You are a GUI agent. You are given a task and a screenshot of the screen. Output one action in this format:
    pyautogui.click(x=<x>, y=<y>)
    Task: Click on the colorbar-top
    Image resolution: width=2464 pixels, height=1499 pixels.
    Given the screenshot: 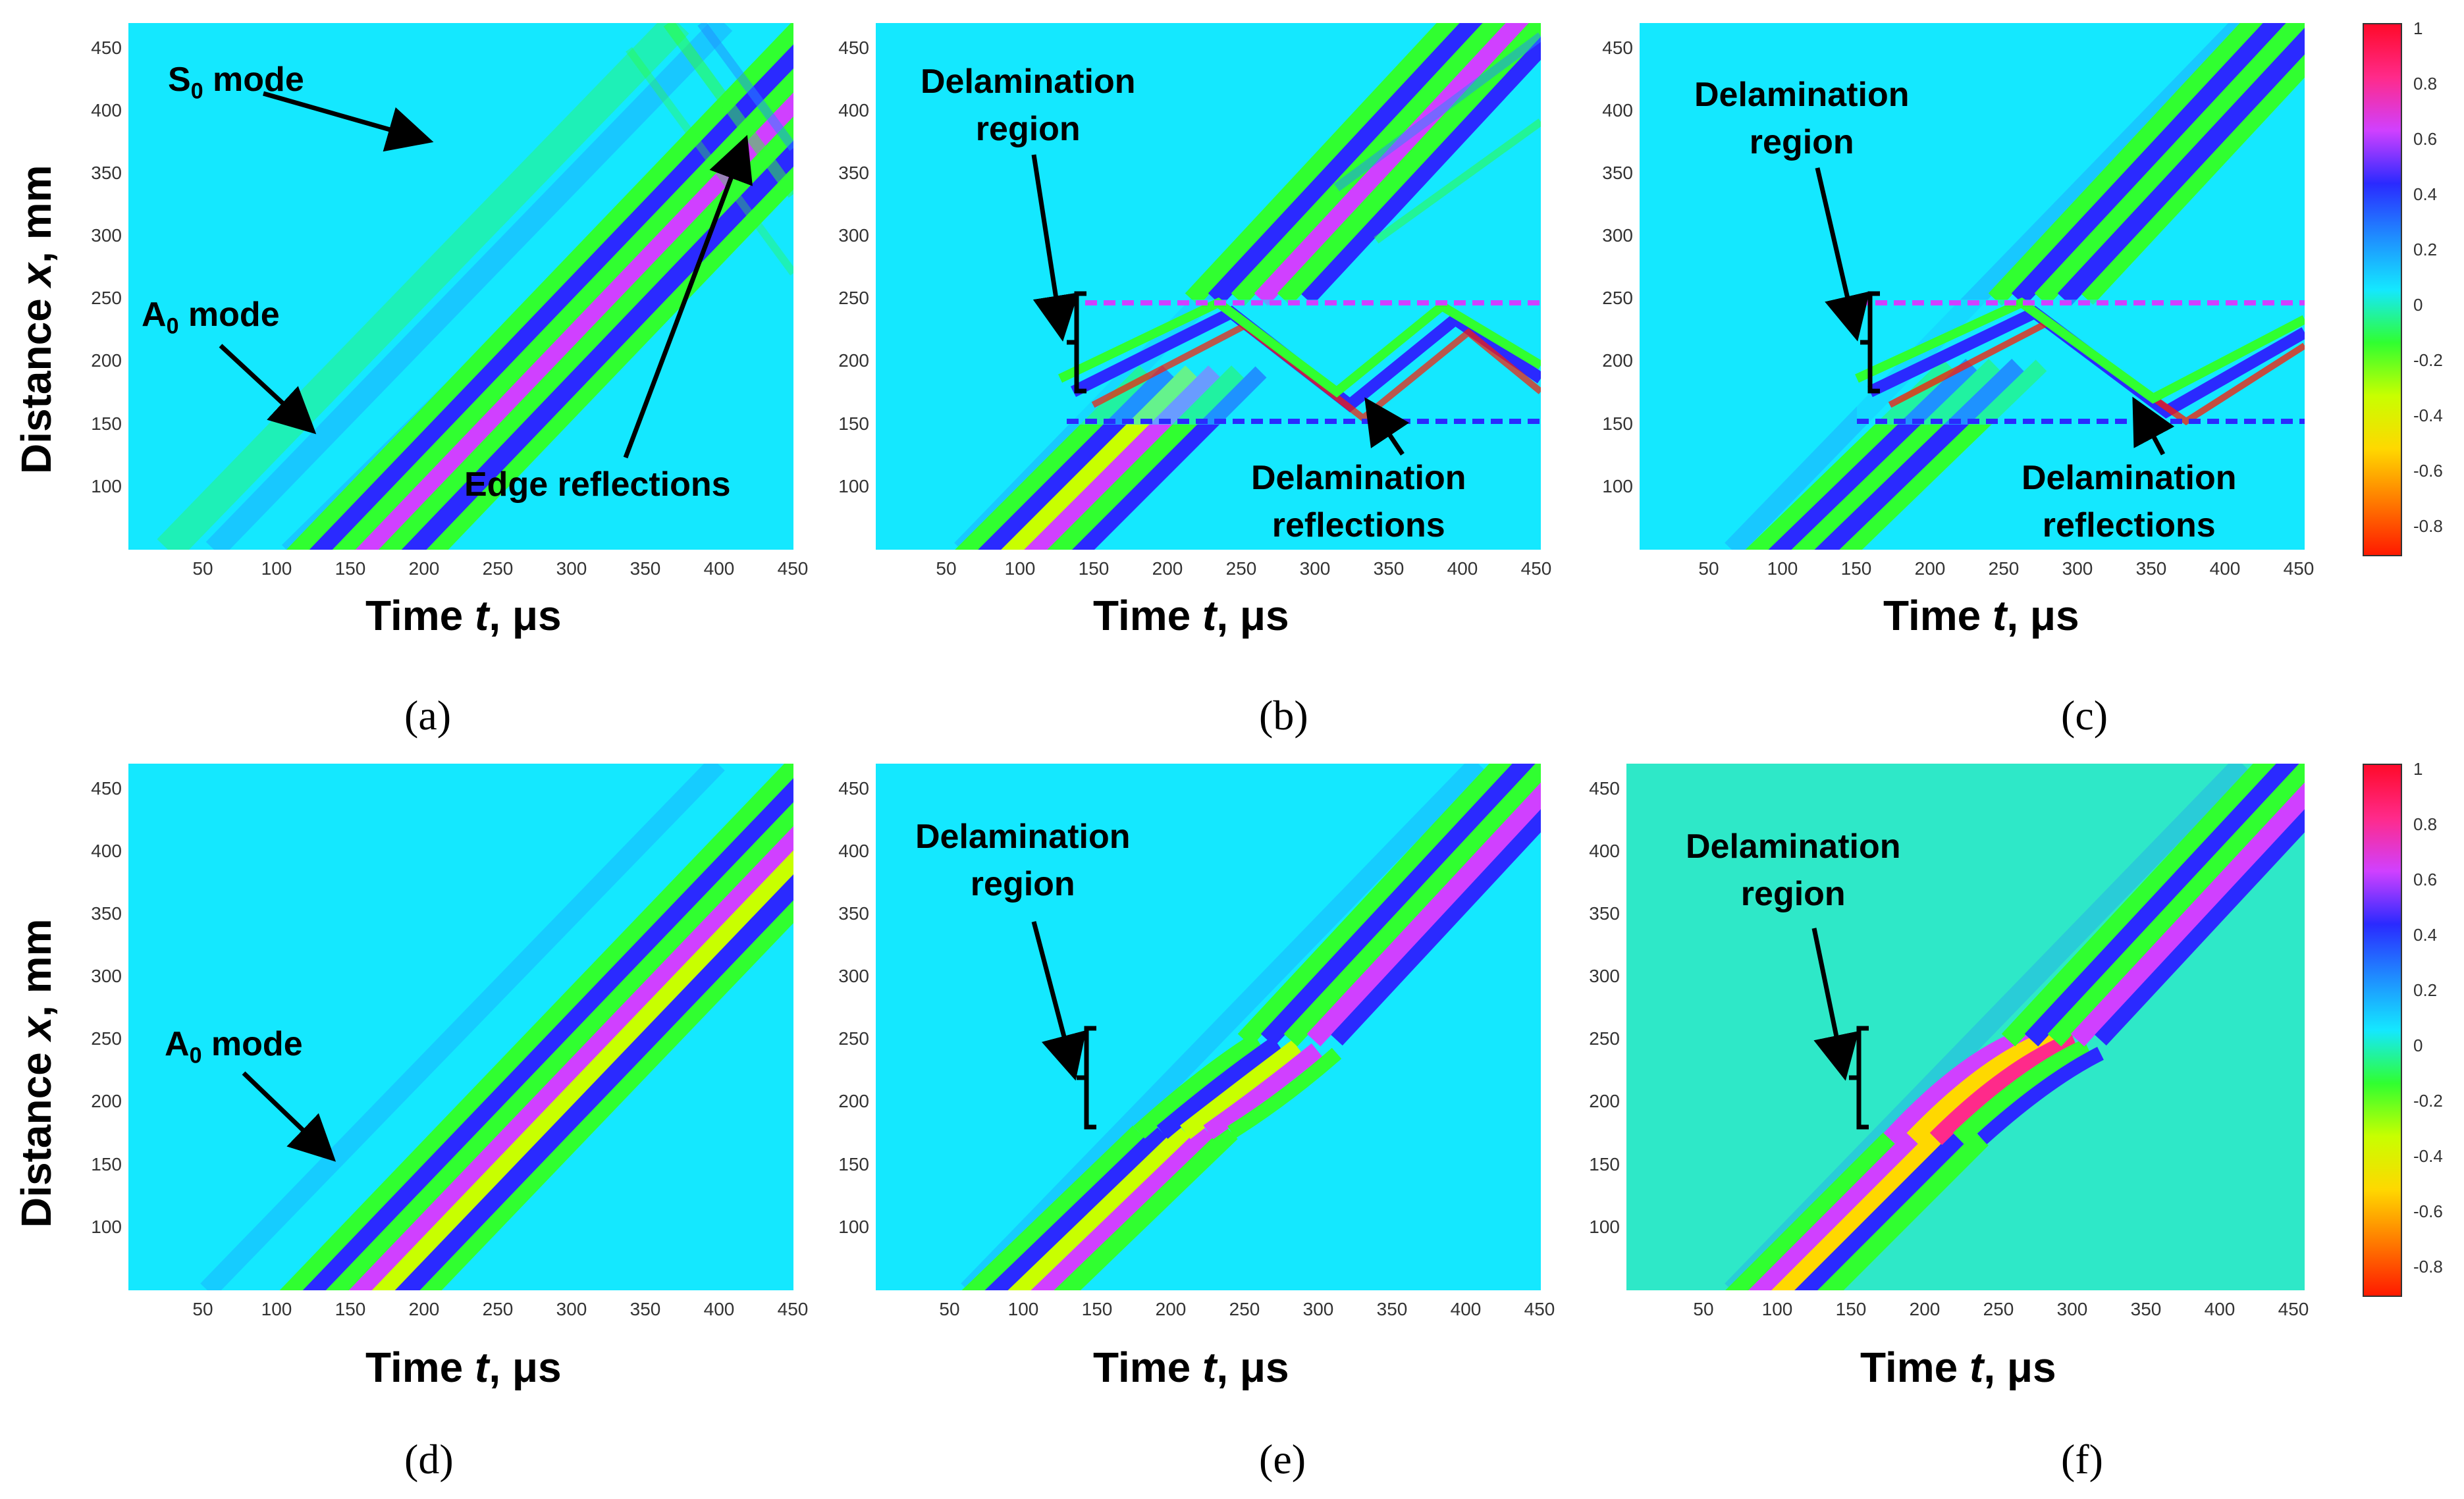 What is the action you would take?
    pyautogui.click(x=2382, y=289)
    